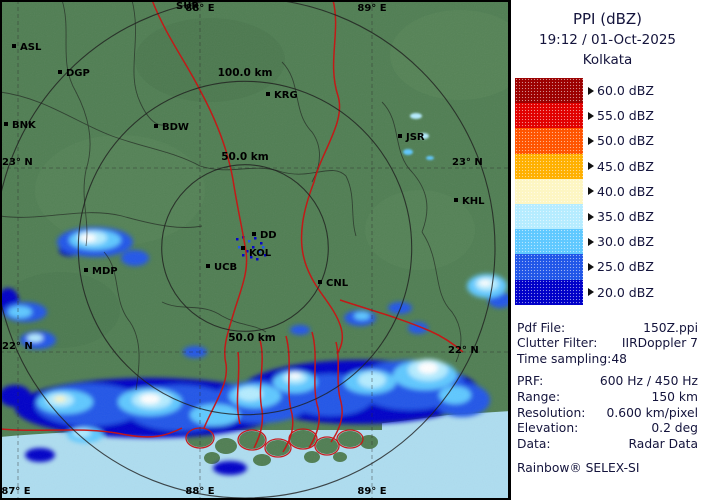  I want to click on svg-text: BDW, so click(175, 127).